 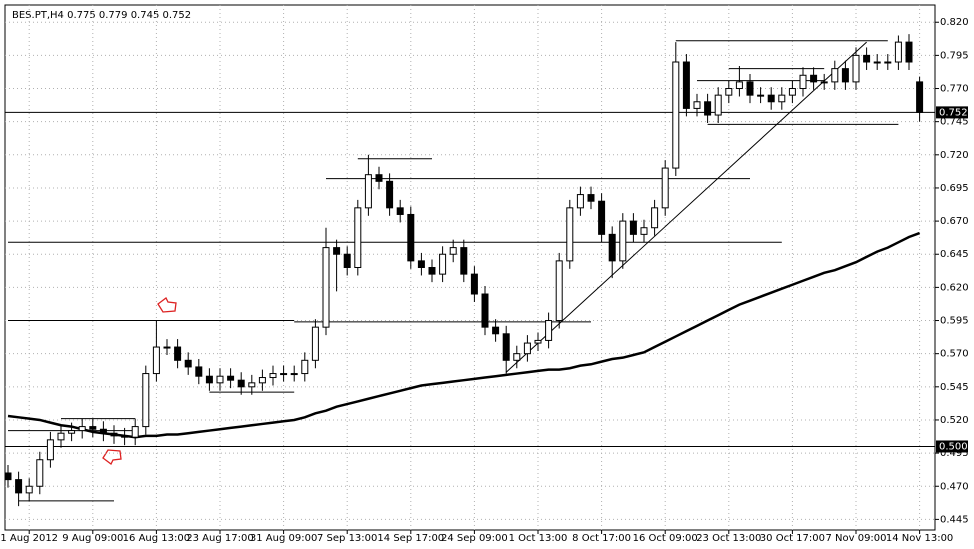 What do you see at coordinates (954, 420) in the screenshot?
I see `y-tick-label: 0.520` at bounding box center [954, 420].